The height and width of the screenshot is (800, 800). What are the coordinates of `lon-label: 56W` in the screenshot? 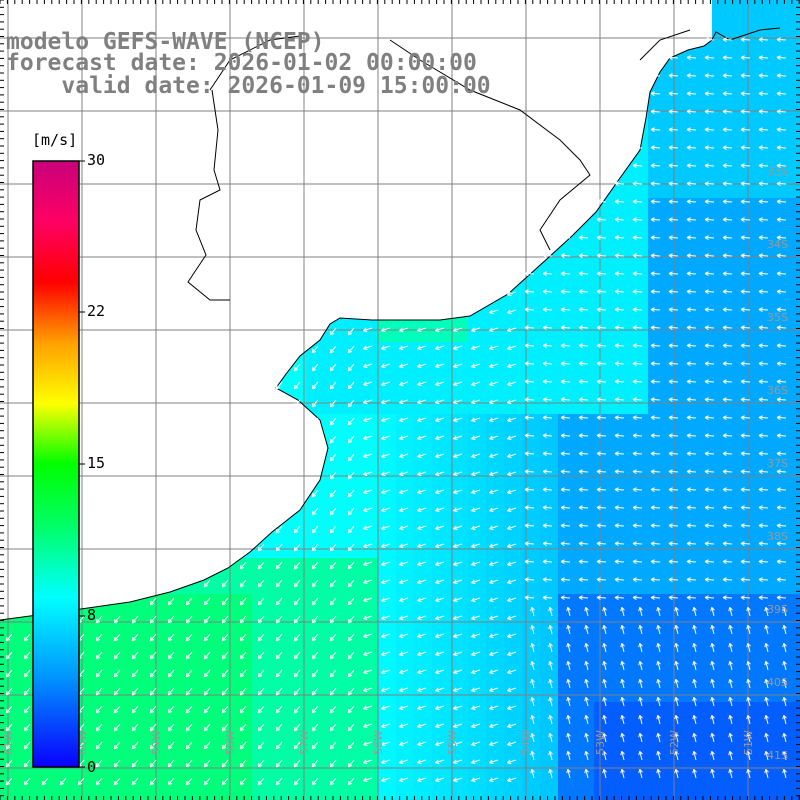 It's located at (378, 742).